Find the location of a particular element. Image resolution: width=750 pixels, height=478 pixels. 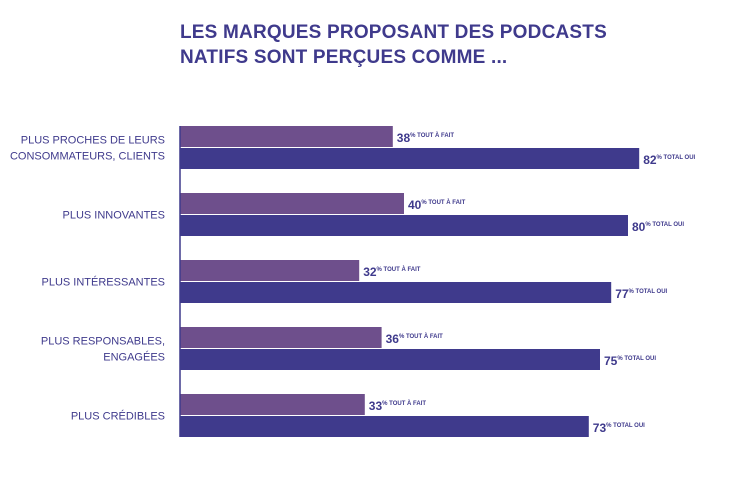

data-label: 73% TOTAL OUI is located at coordinates (619, 428).